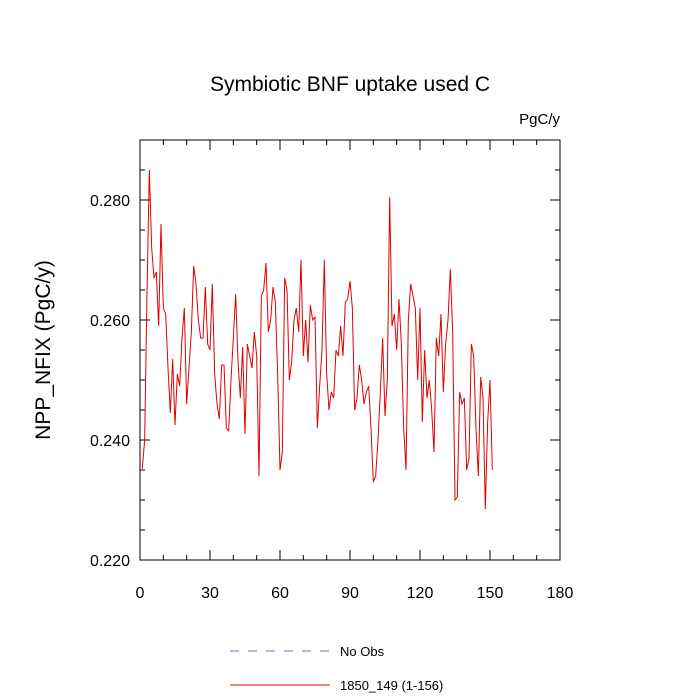 This screenshot has height=700, width=700. What do you see at coordinates (560, 593) in the screenshot?
I see `x-tick-label: 180` at bounding box center [560, 593].